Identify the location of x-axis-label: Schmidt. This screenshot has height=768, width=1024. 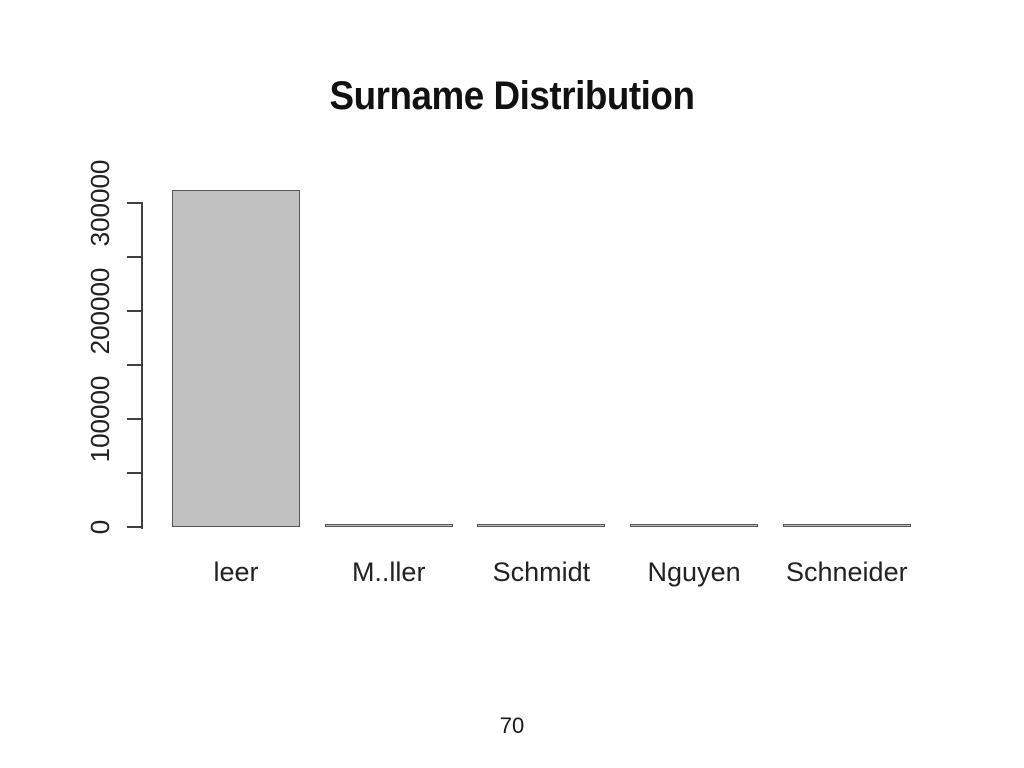
(541, 572).